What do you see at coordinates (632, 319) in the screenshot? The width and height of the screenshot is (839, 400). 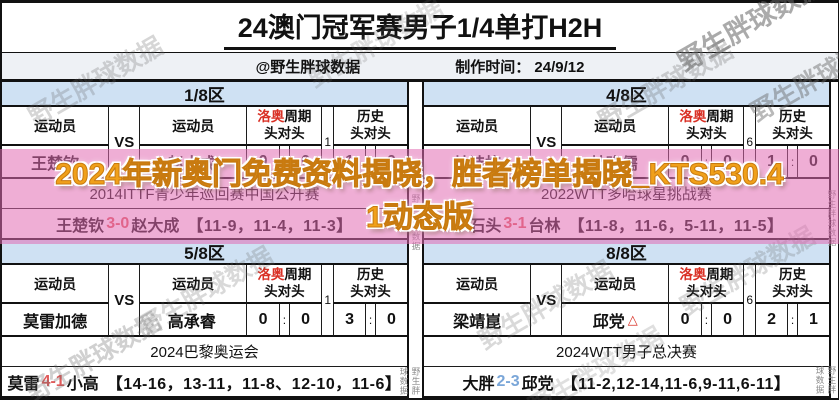 I see `triangle-mark: △` at bounding box center [632, 319].